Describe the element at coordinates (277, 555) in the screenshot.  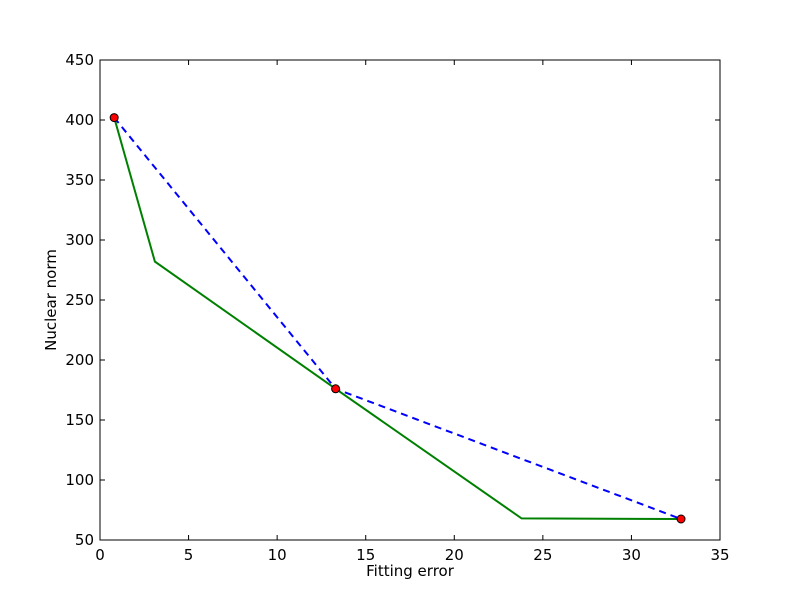
I see `x-tick-label: 10` at that location.